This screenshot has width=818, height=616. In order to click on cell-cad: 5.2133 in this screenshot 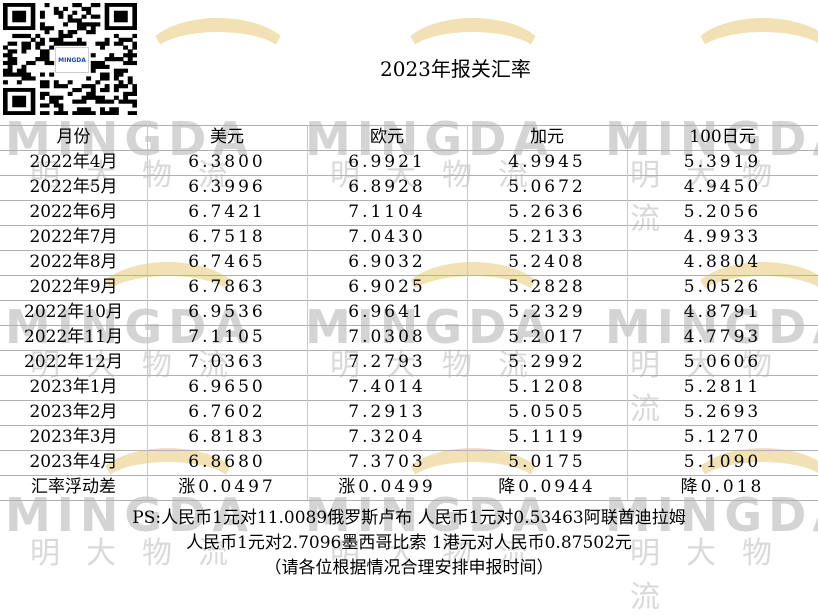, I will do `click(547, 237)`.